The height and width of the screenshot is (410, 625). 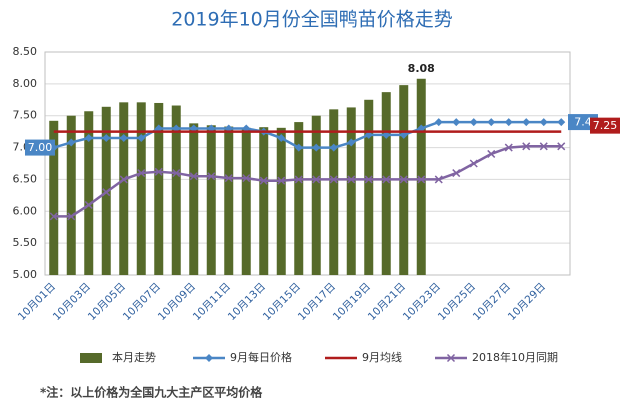 What do you see at coordinates (25, 115) in the screenshot?
I see `y-tick-label: 7.50` at bounding box center [25, 115].